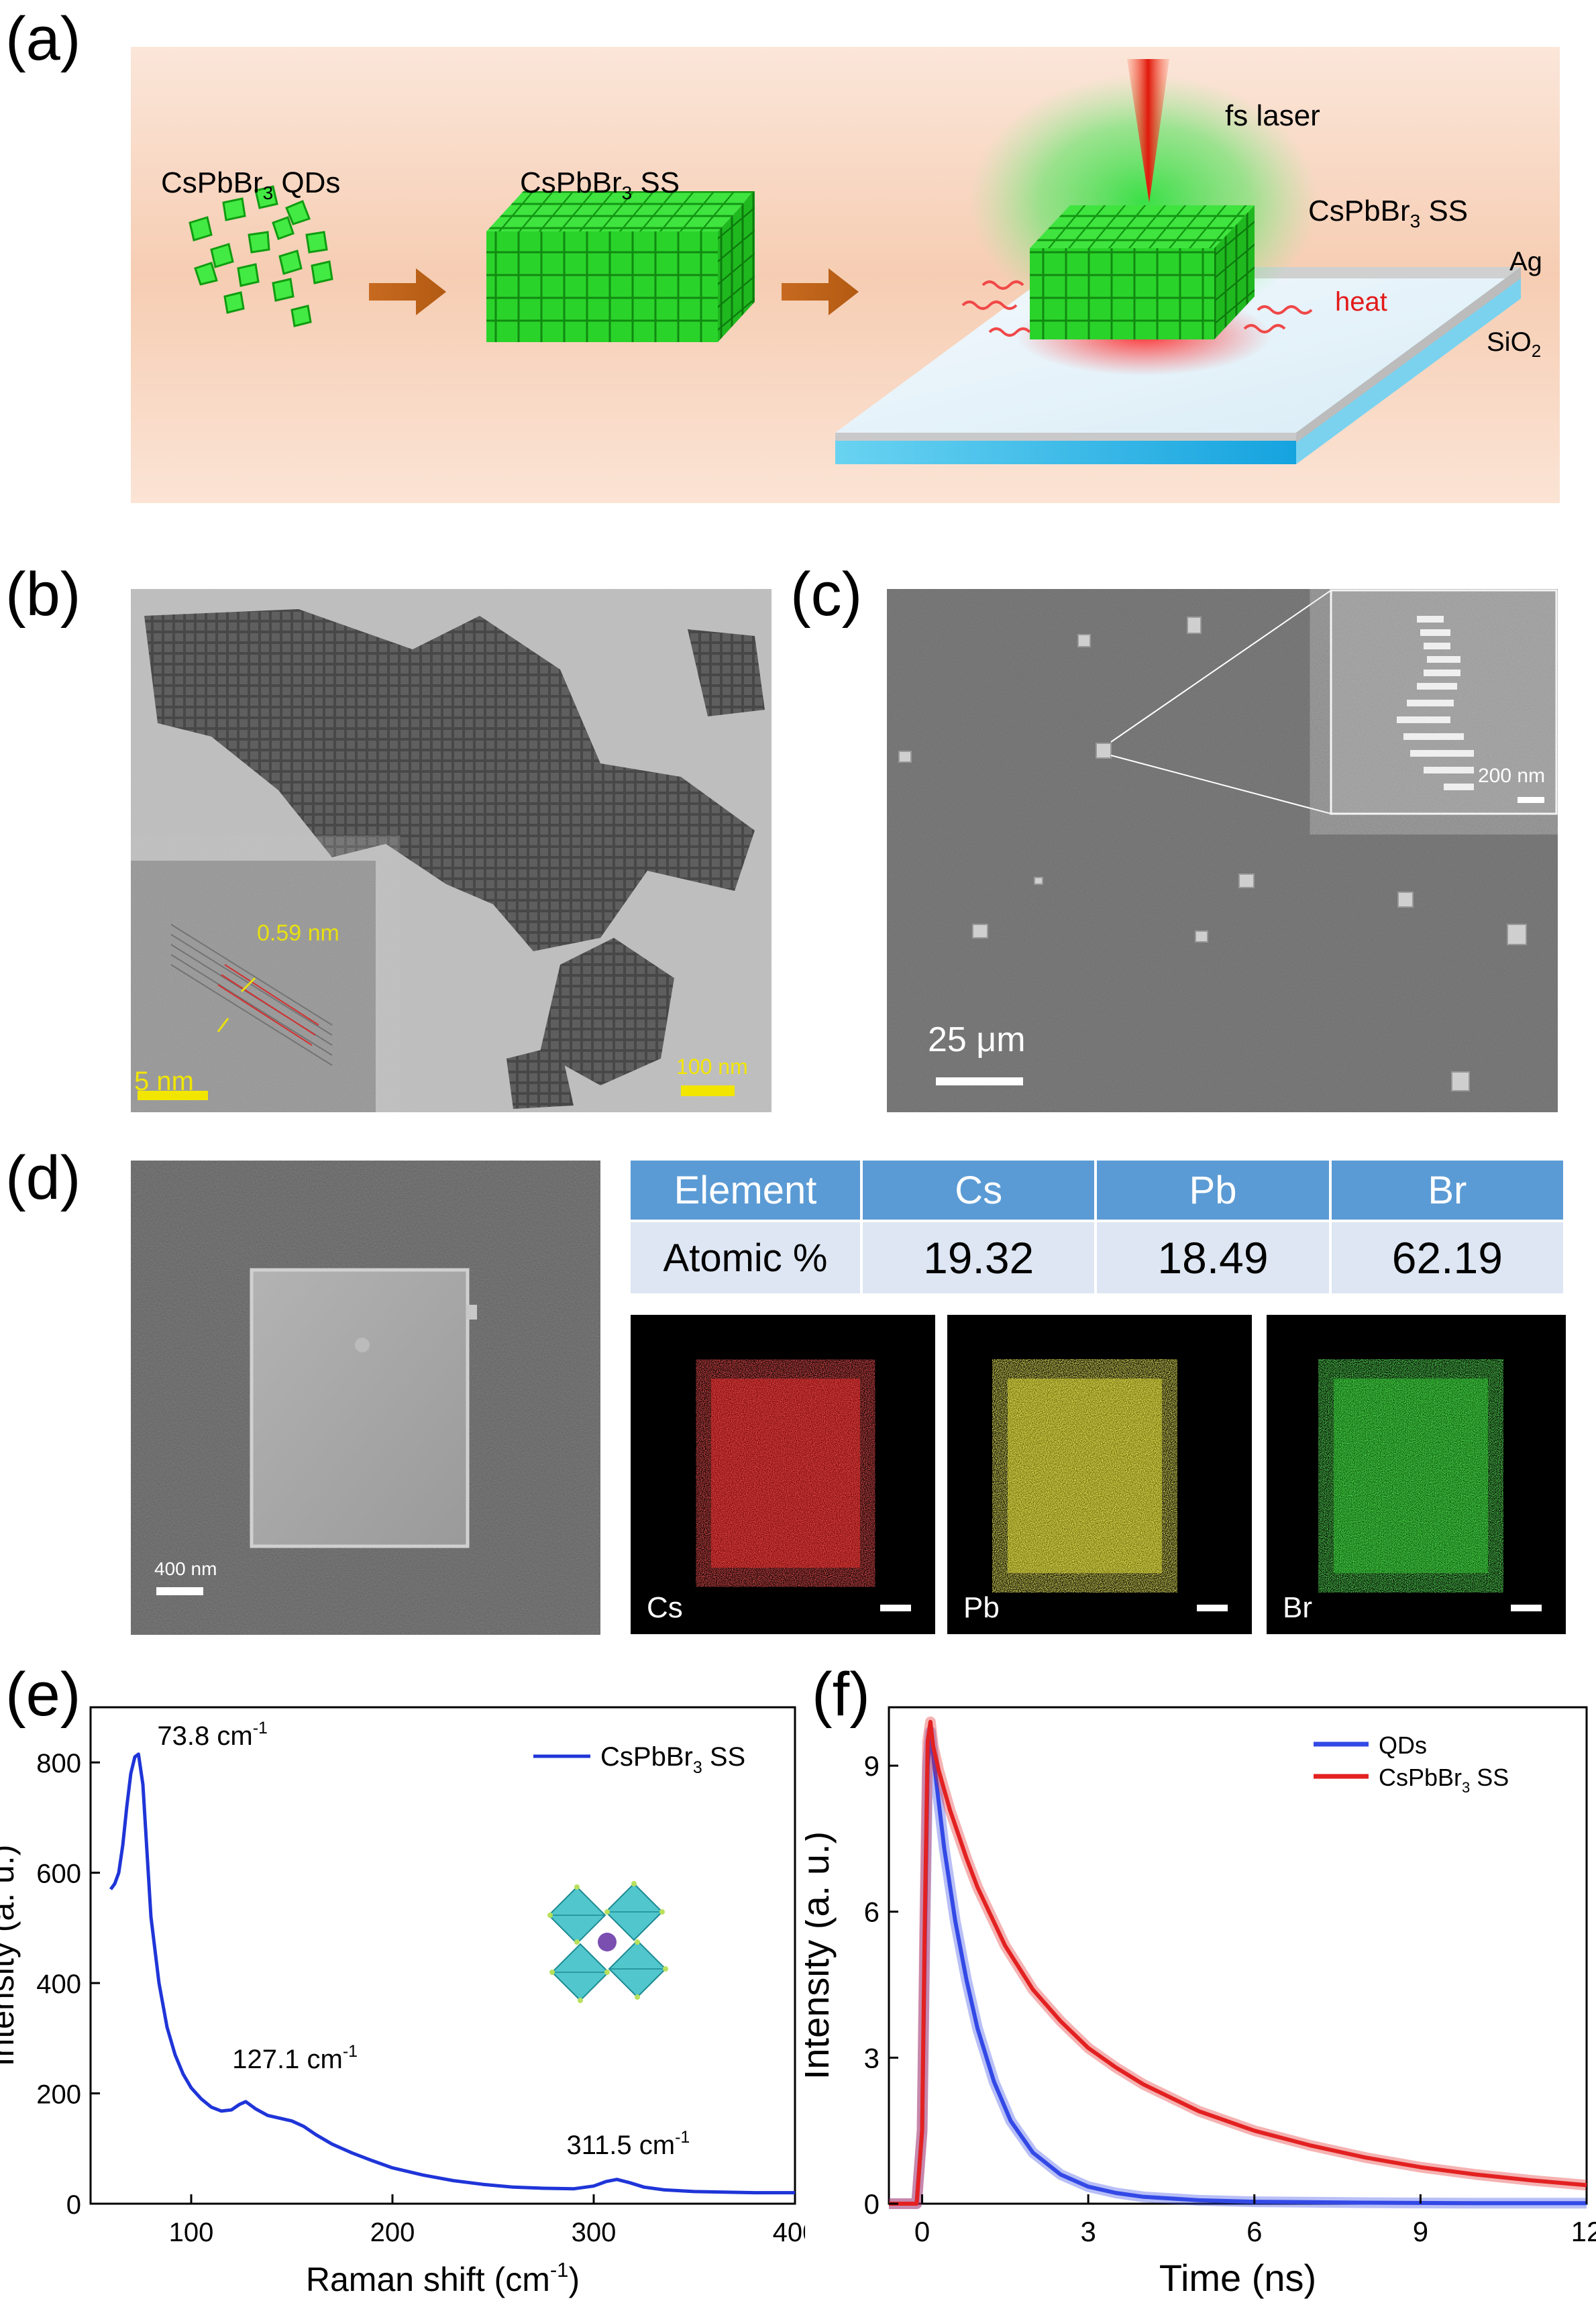 The height and width of the screenshot is (2307, 1596). I want to click on x-tick-label: 0, so click(922, 2231).